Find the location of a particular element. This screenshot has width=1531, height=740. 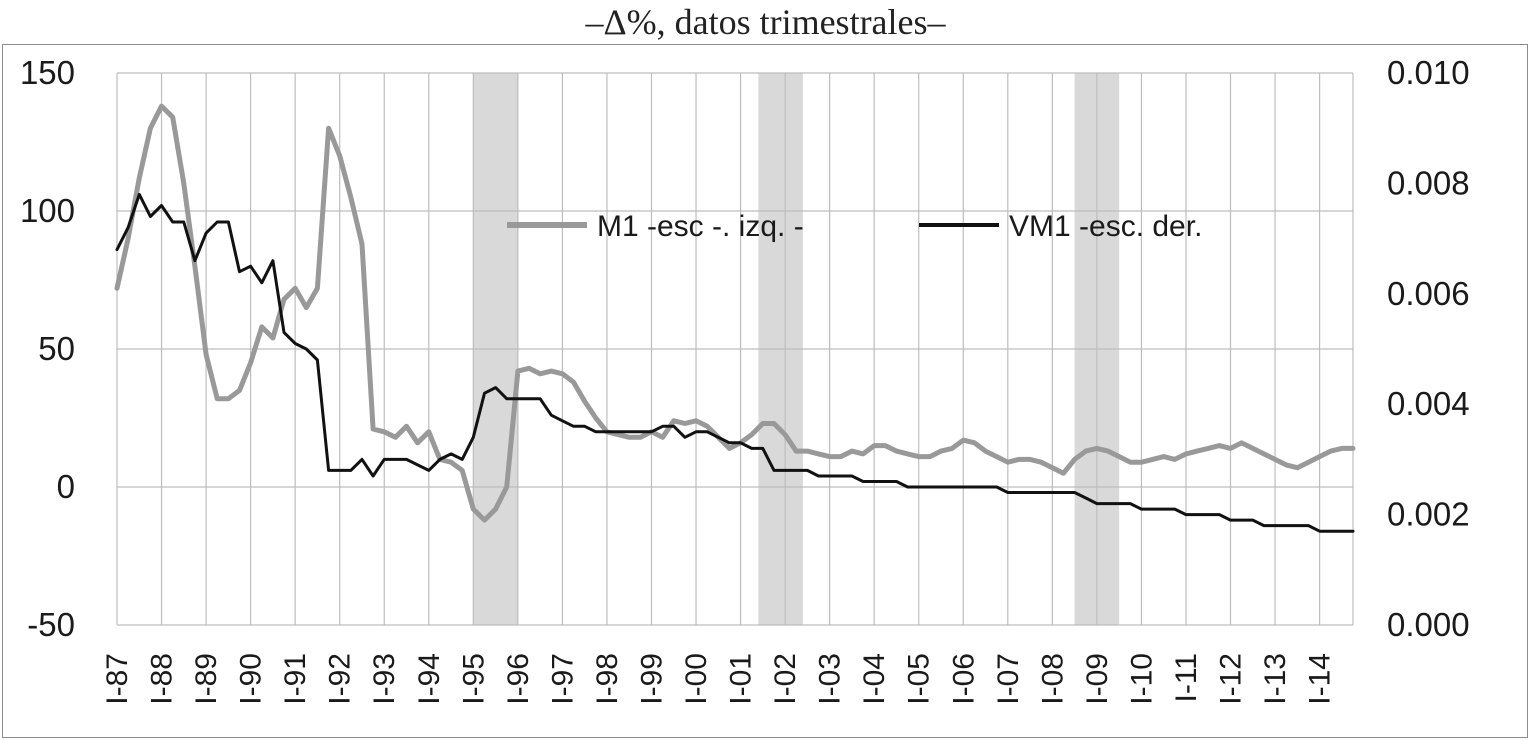

legend-label-m1: M1 -esc -. izq. - is located at coordinates (700, 226).